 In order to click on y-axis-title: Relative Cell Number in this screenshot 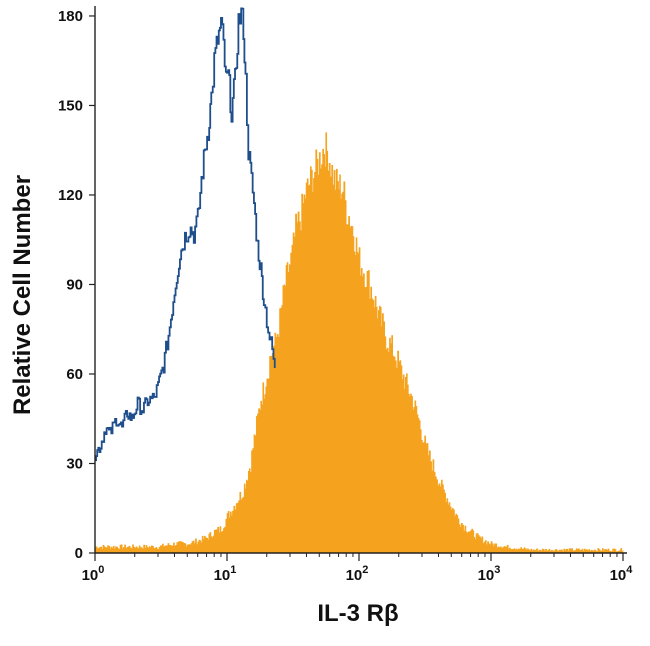, I will do `click(22, 295)`.